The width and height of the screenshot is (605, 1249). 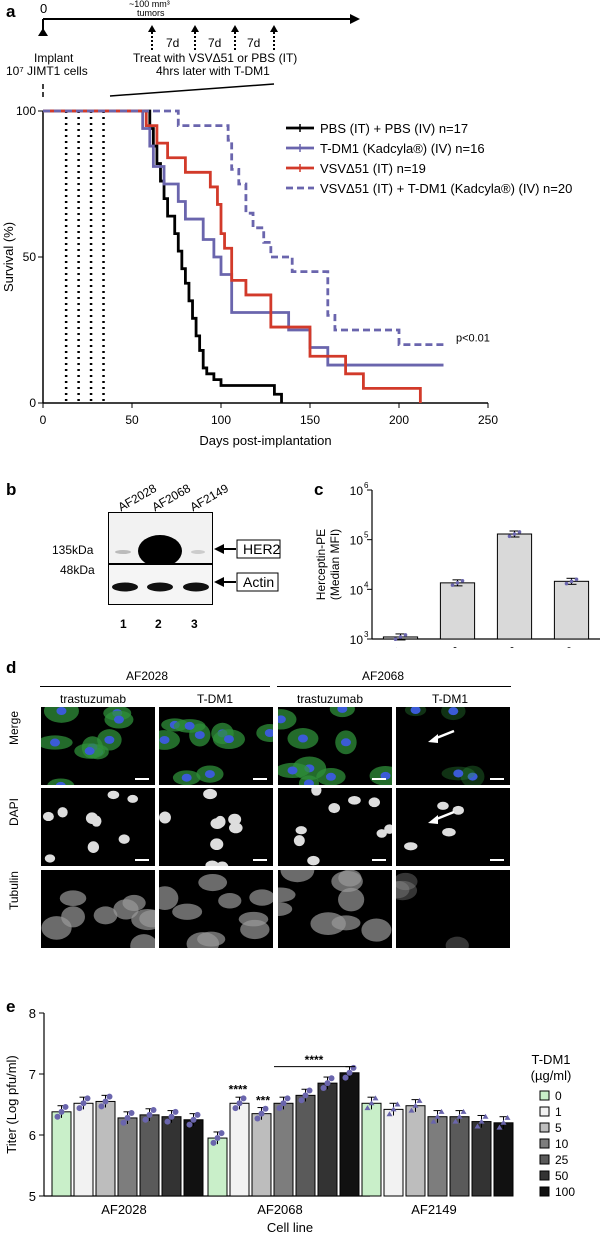 I want to click on y-tick-label: 10, so click(x=357, y=590).